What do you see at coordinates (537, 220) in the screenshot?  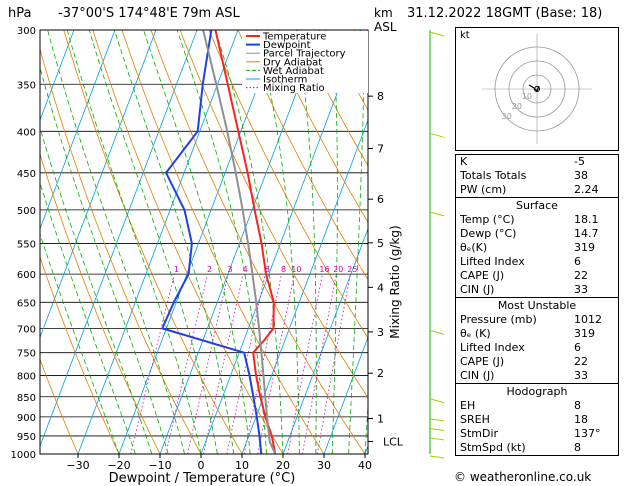 I see `index-row: Temp (°C) 18.1` at bounding box center [537, 220].